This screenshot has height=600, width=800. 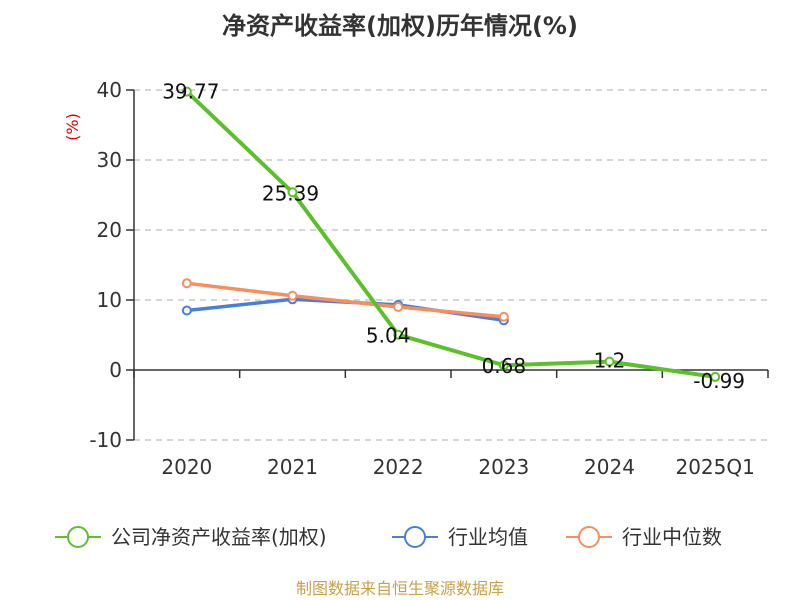 What do you see at coordinates (488, 537) in the screenshot?
I see `legend-label: 行业均值` at bounding box center [488, 537].